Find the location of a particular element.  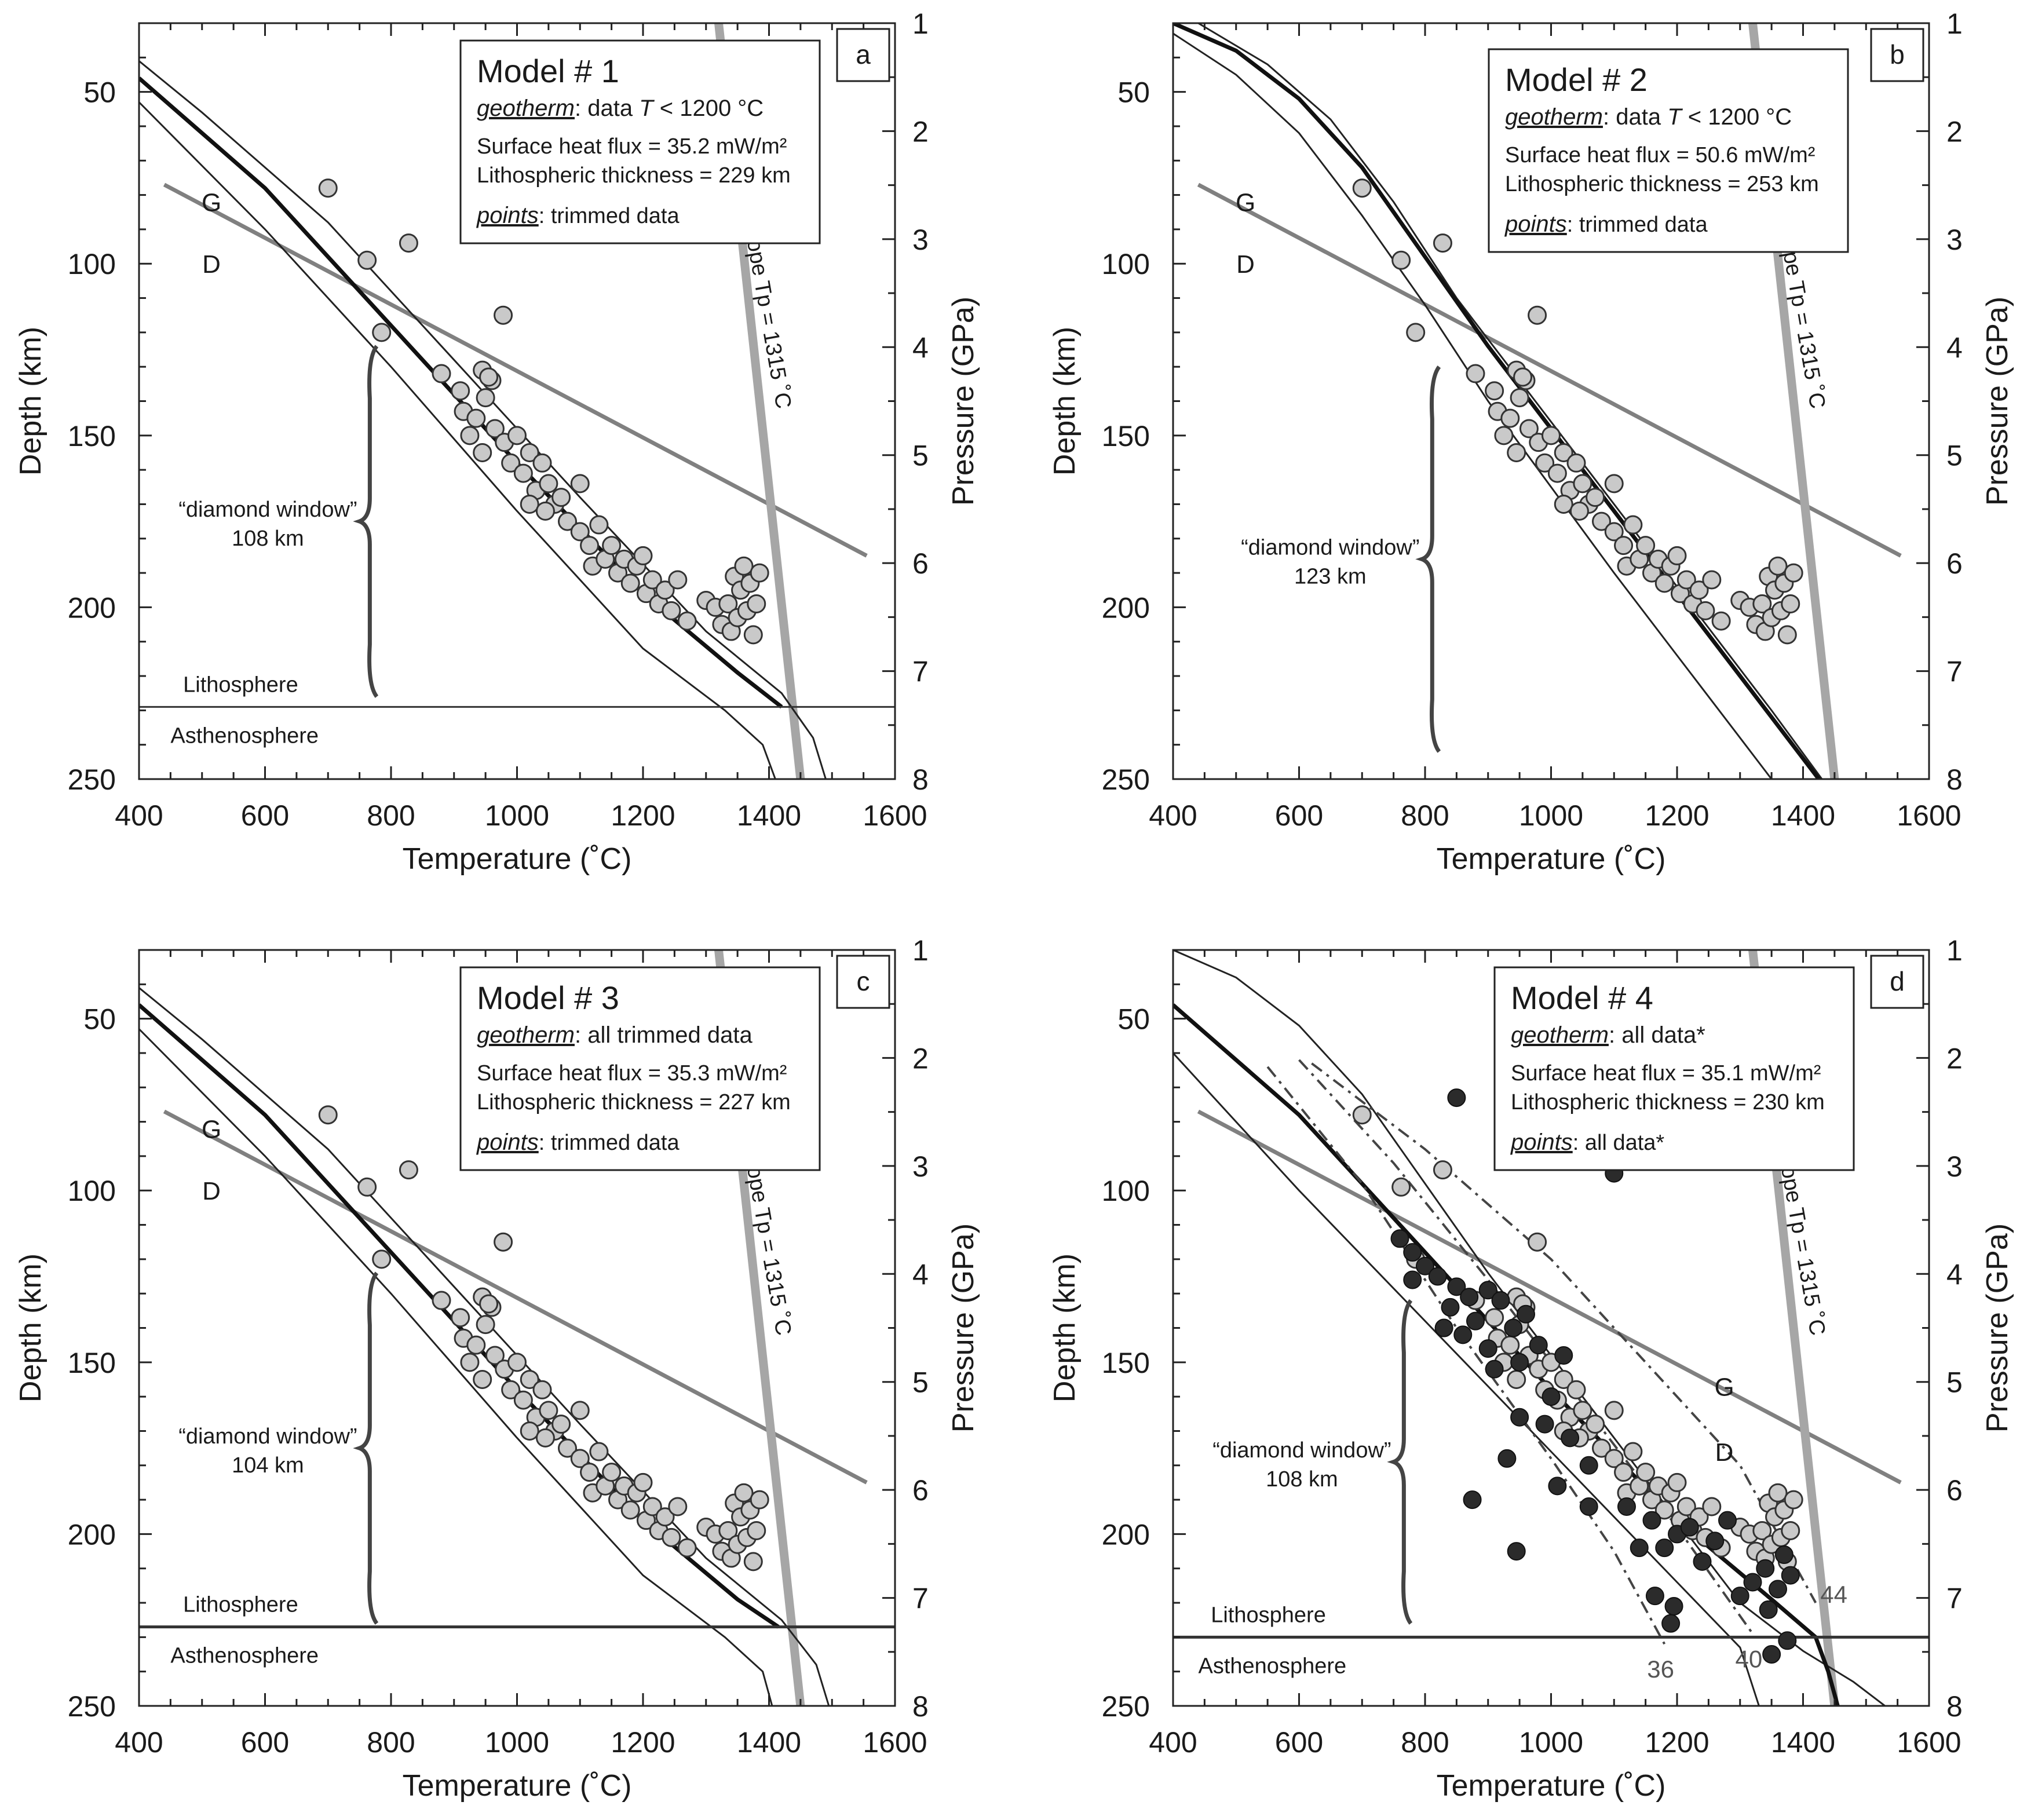

depth-tick-label: 50 is located at coordinates (1133, 92).